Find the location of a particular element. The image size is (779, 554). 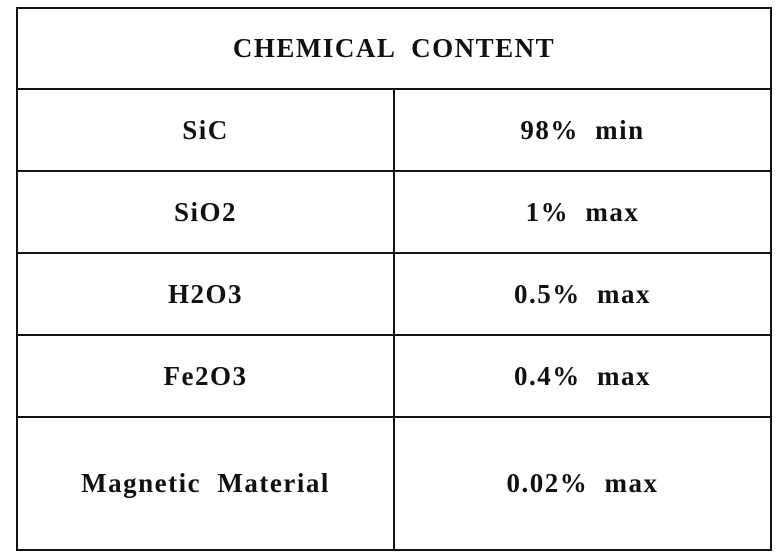

content: 1% max is located at coordinates (582, 212).